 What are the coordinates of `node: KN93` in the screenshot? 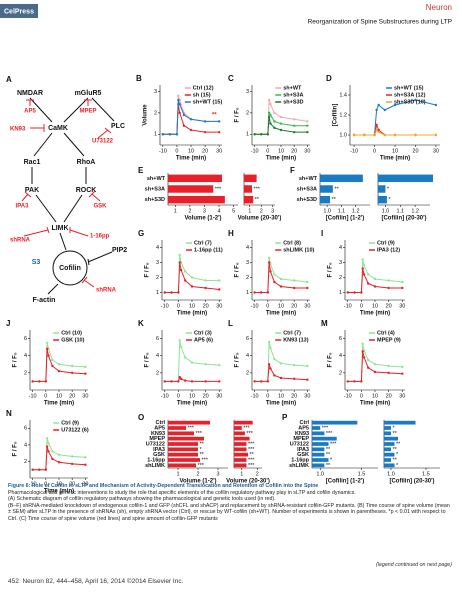 It's located at (18, 130).